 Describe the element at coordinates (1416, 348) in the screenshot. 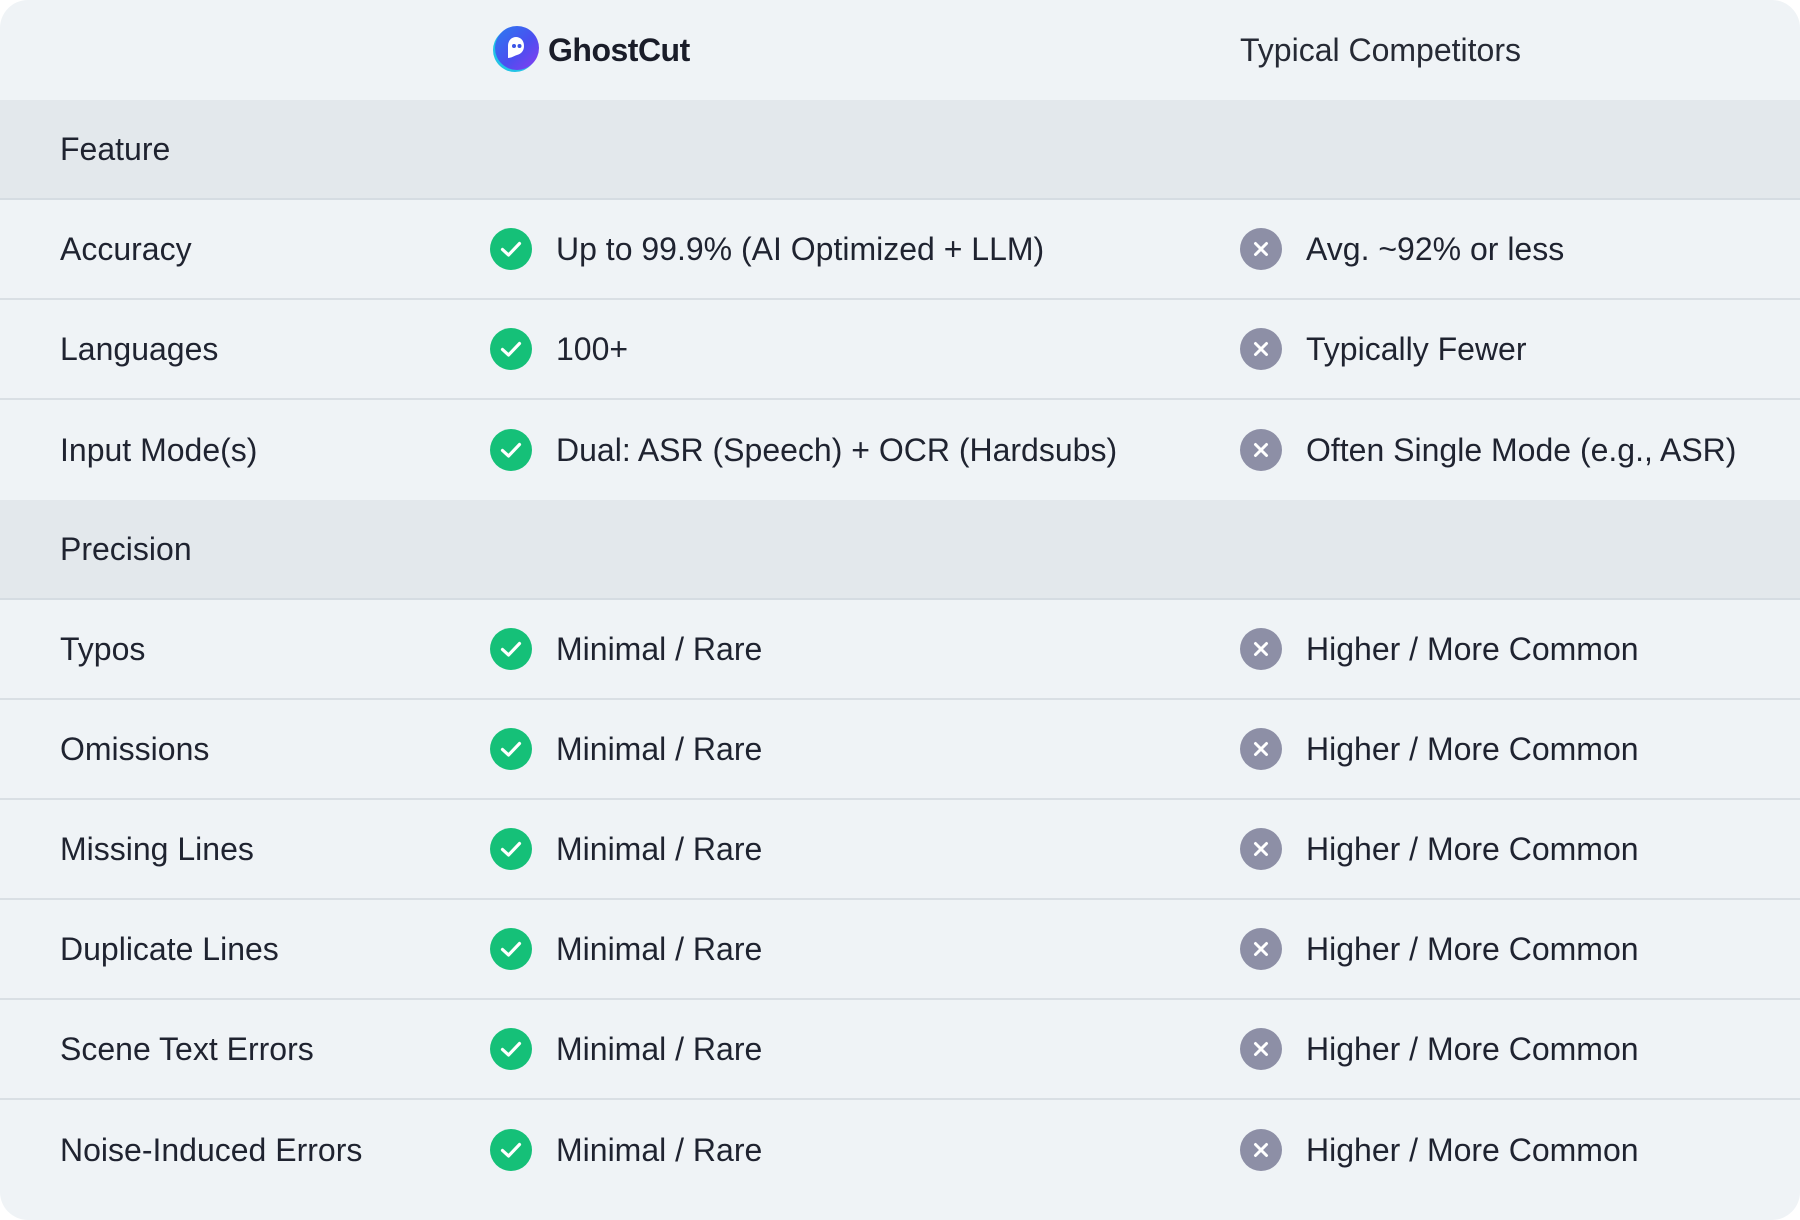

I see `competitor-value: Typically Fewer` at that location.